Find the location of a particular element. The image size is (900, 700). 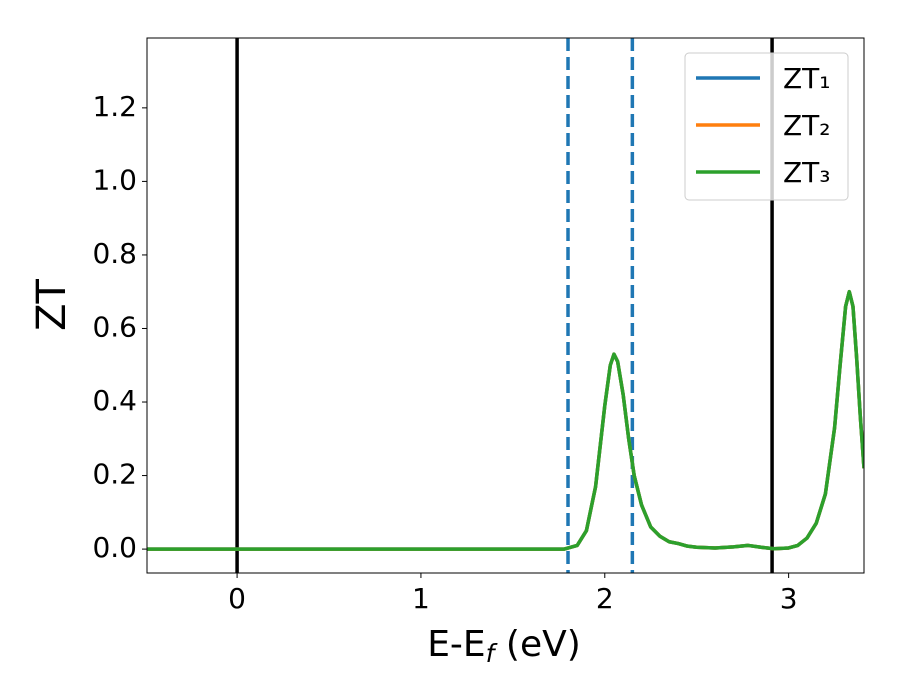

legend-label: ZT₃ is located at coordinates (807, 172).